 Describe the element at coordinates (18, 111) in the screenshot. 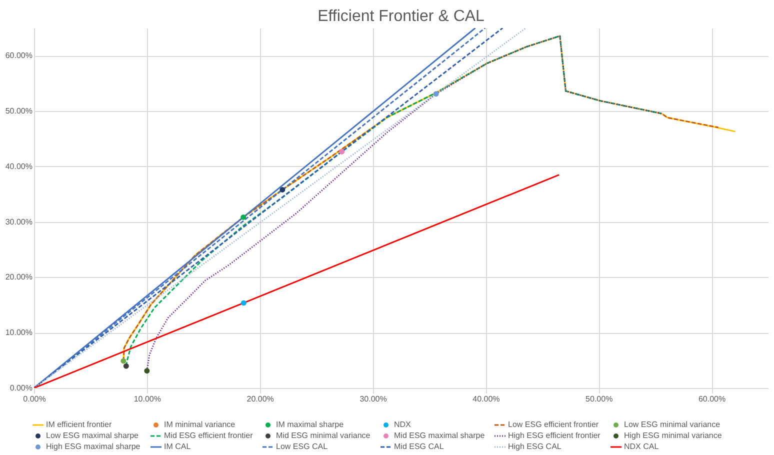

I see `y-tick-label: 50.00%` at that location.